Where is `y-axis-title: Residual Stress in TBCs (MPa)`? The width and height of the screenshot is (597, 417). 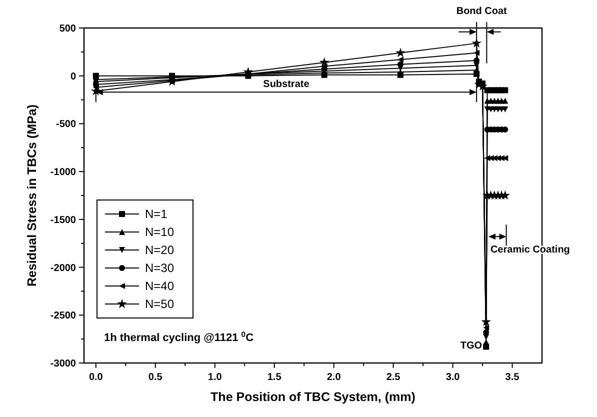
y-axis-title: Residual Stress in TBCs (MPa) is located at coordinates (32, 195).